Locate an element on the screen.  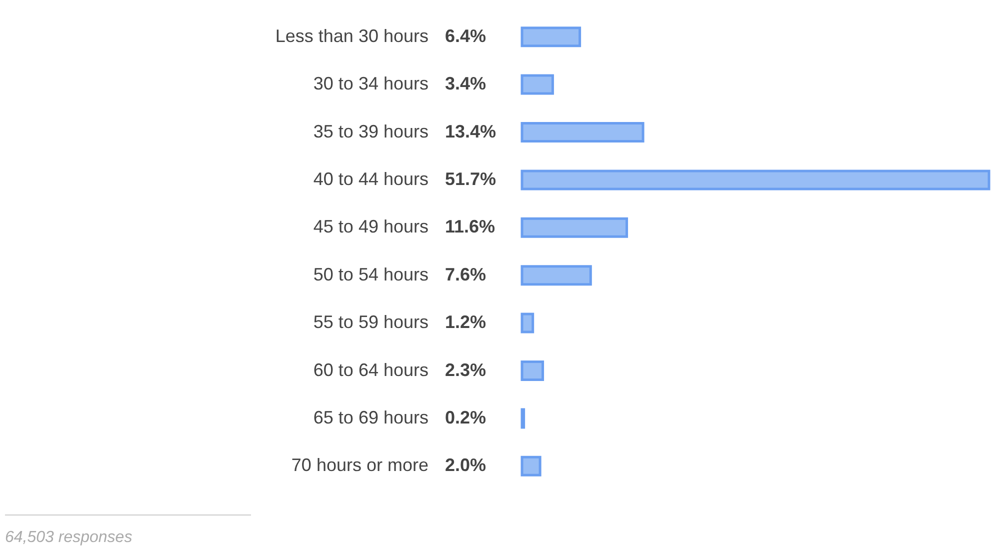
y-tick-label: 50 to 54 hours is located at coordinates (370, 274).